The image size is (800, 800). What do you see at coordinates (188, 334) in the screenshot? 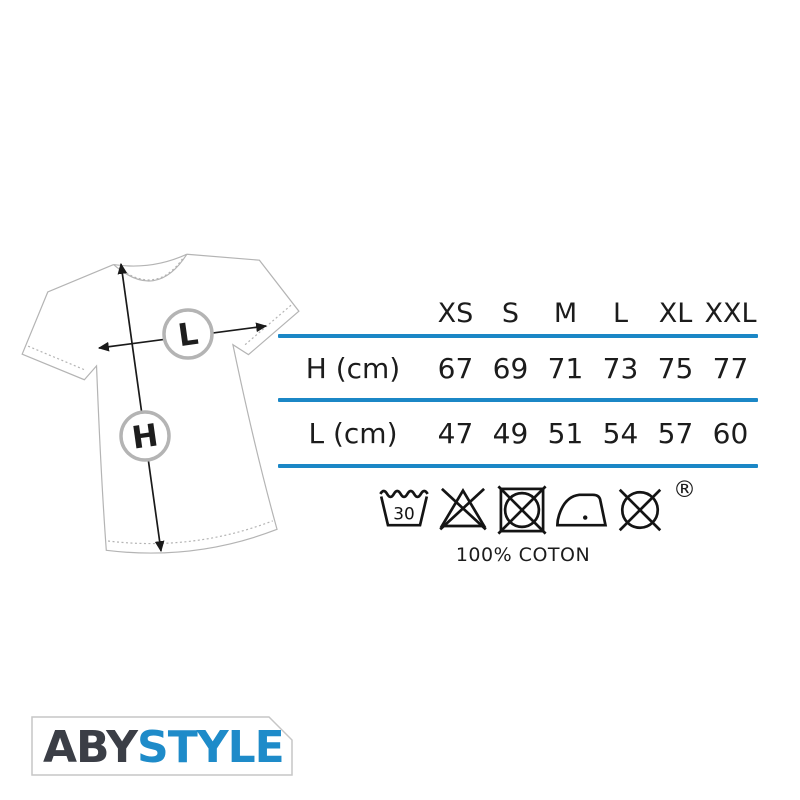
I see `width-label-circle` at bounding box center [188, 334].